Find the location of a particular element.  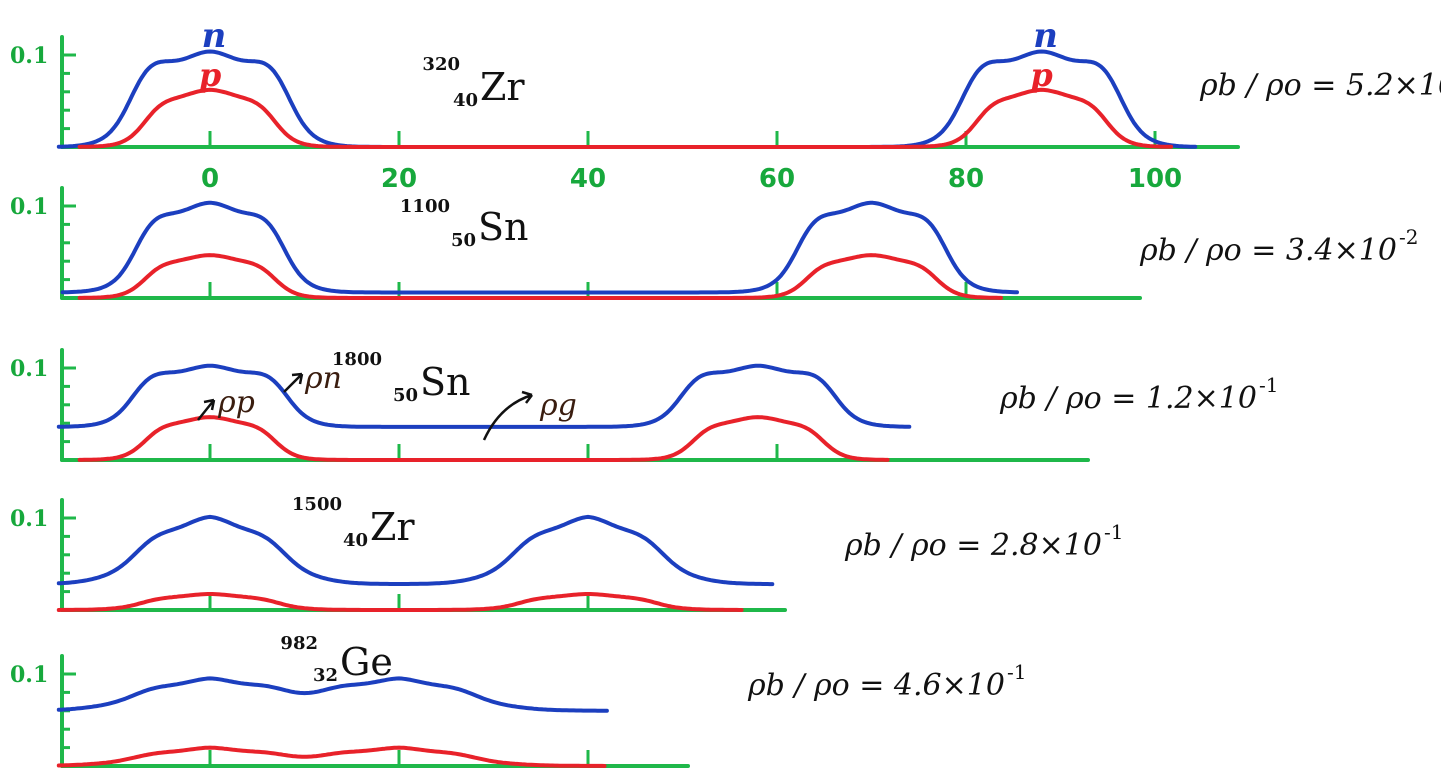

x-tick-label: 100 is located at coordinates (1155, 179).